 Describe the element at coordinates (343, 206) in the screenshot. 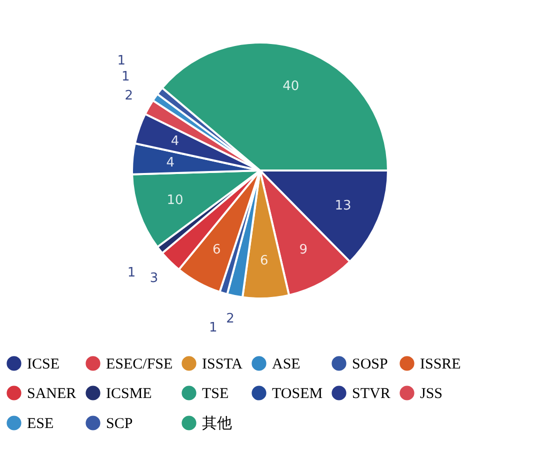

I see `data-label: 13` at that location.